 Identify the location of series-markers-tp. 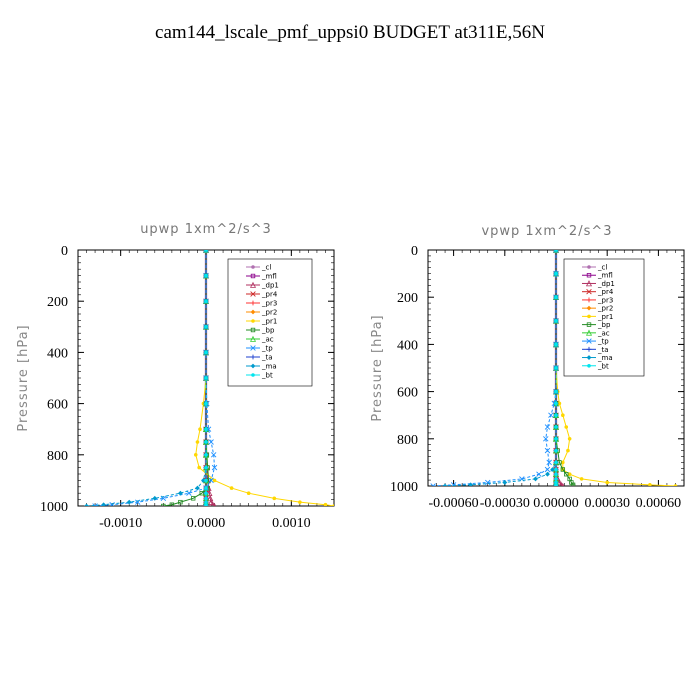
(155, 378).